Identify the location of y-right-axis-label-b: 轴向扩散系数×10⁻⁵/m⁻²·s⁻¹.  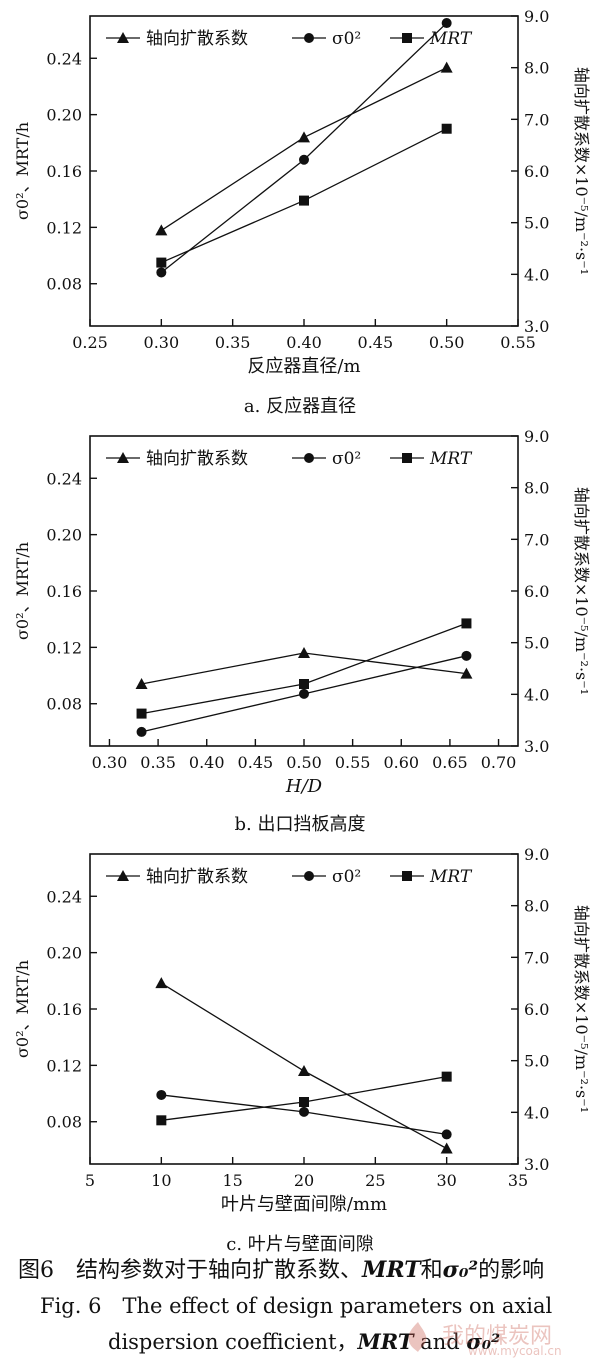
(581, 591).